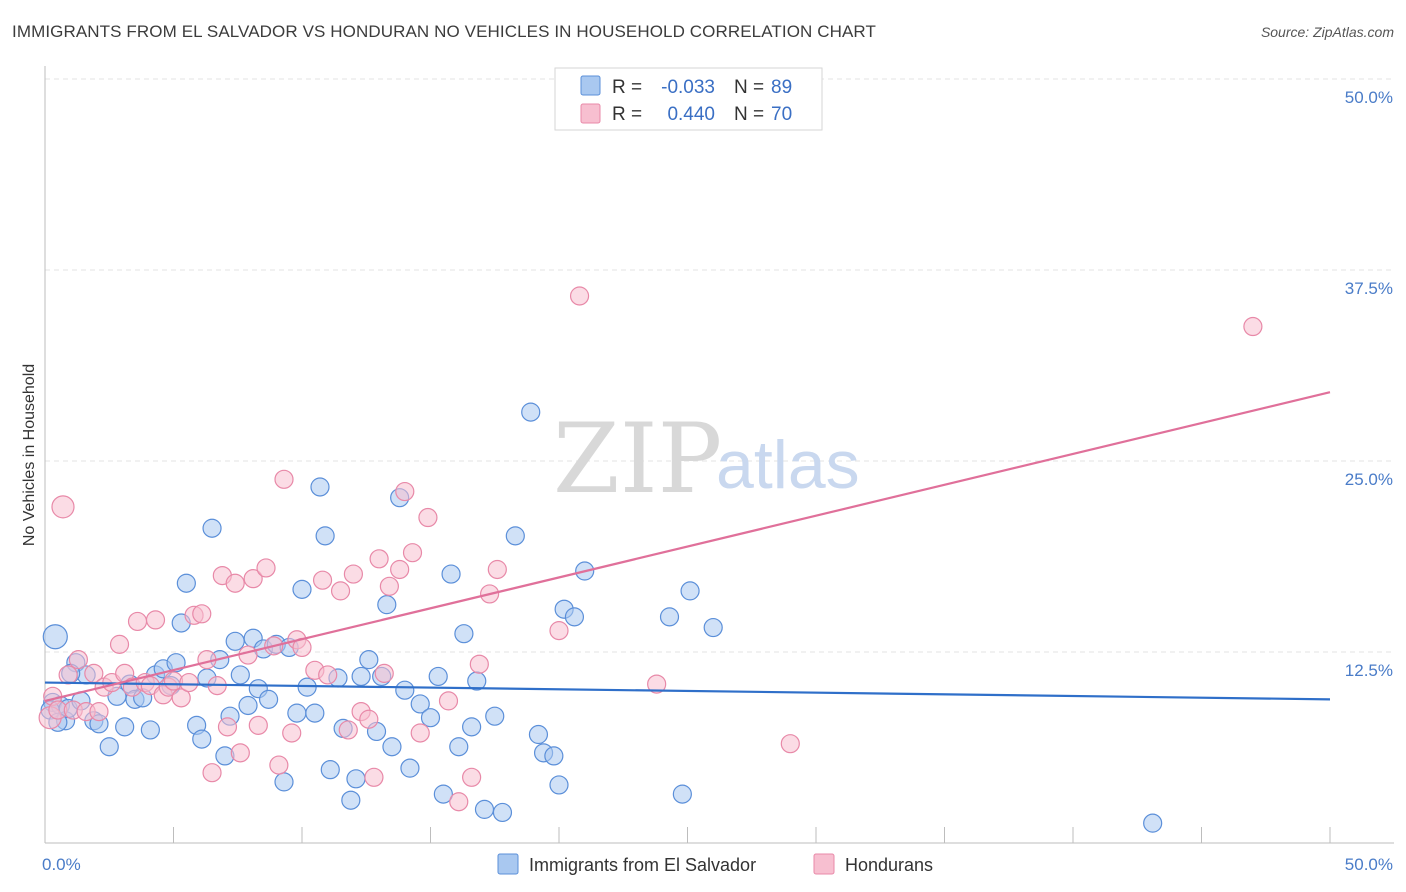 The height and width of the screenshot is (892, 1406). I want to click on bottom-legend-label-el-salvador: Immigrants from El Salvador, so click(642, 865).